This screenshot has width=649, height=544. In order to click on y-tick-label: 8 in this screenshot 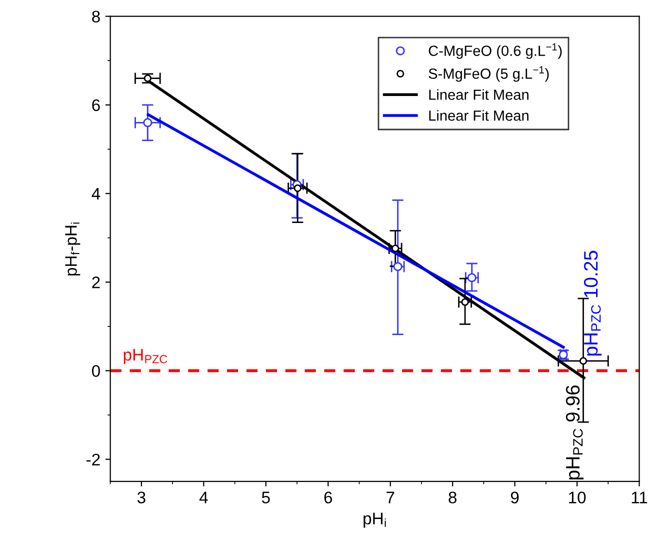, I will do `click(96, 16)`.